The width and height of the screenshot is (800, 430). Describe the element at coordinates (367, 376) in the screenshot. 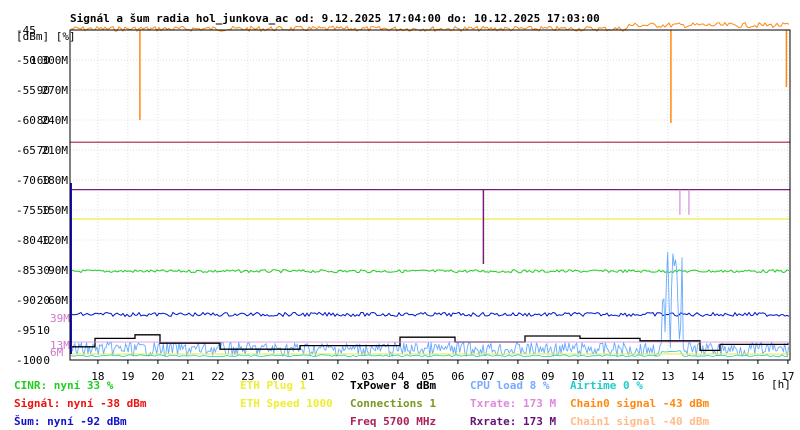

I see `x-tick-label: 03` at that location.